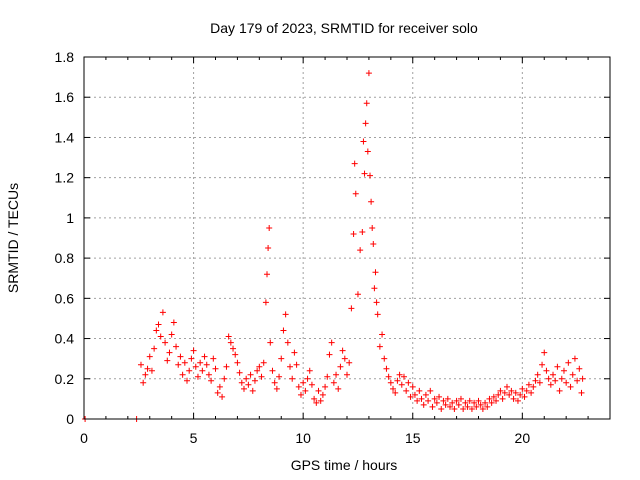 Image resolution: width=640 pixels, height=480 pixels. I want to click on y-tick-label: 0, so click(70, 419).